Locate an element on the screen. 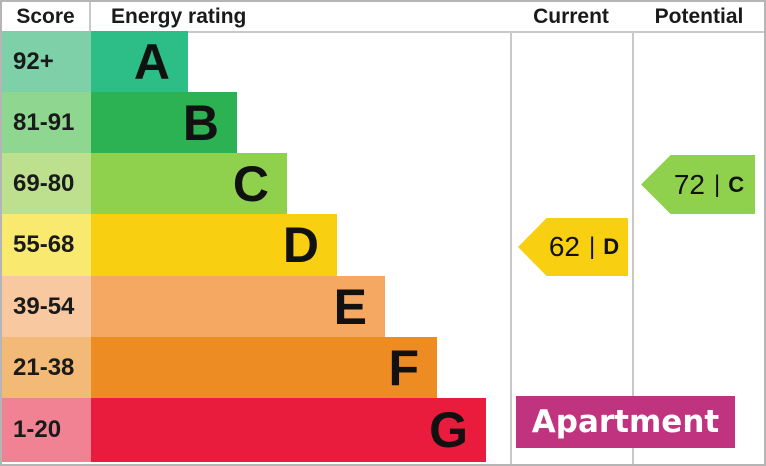 The height and width of the screenshot is (466, 766). score-range-a: 92+ is located at coordinates (46, 61).